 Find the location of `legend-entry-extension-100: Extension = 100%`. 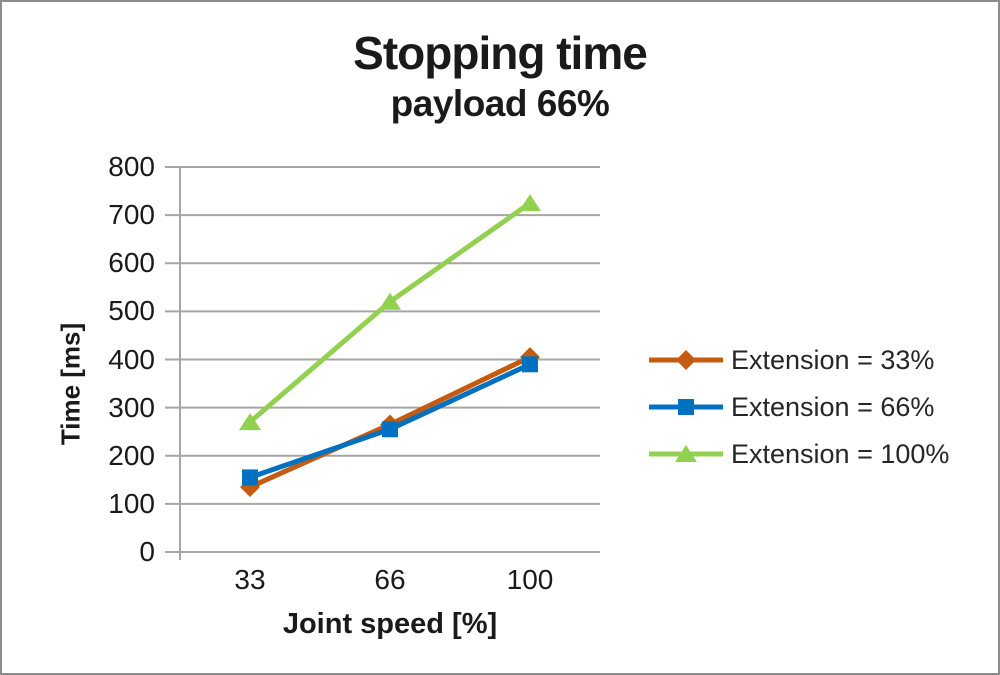

legend-entry-extension-100: Extension = 100% is located at coordinates (799, 453).